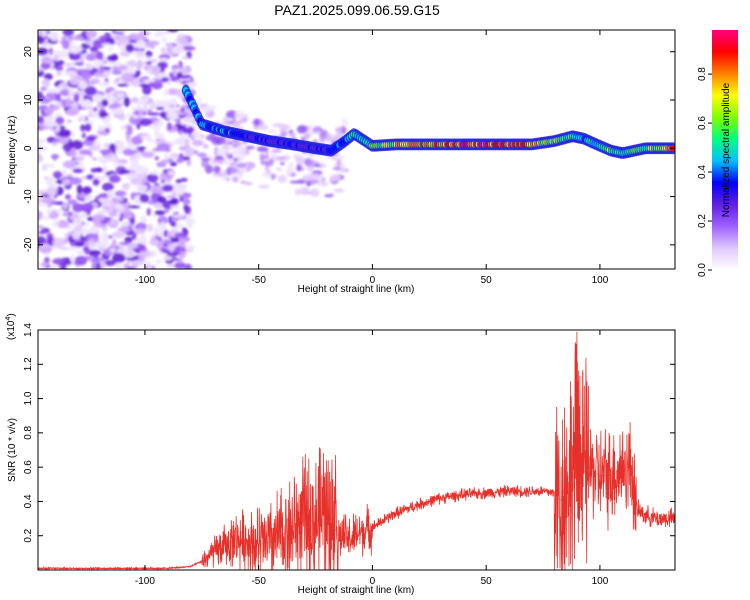  I want to click on x-tick-label: 100, so click(600, 581).